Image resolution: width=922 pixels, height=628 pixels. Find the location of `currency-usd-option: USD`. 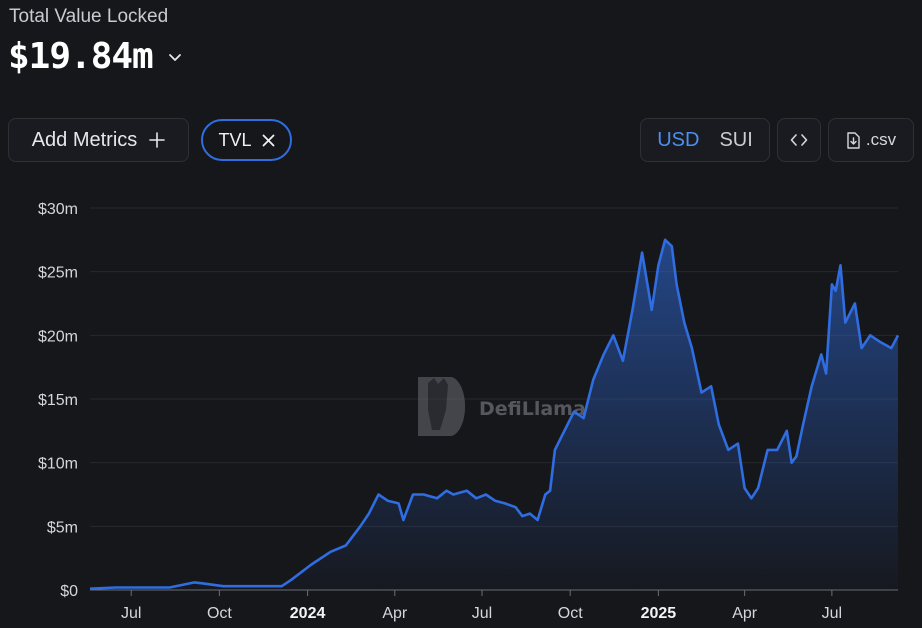

currency-usd-option: USD is located at coordinates (678, 139).